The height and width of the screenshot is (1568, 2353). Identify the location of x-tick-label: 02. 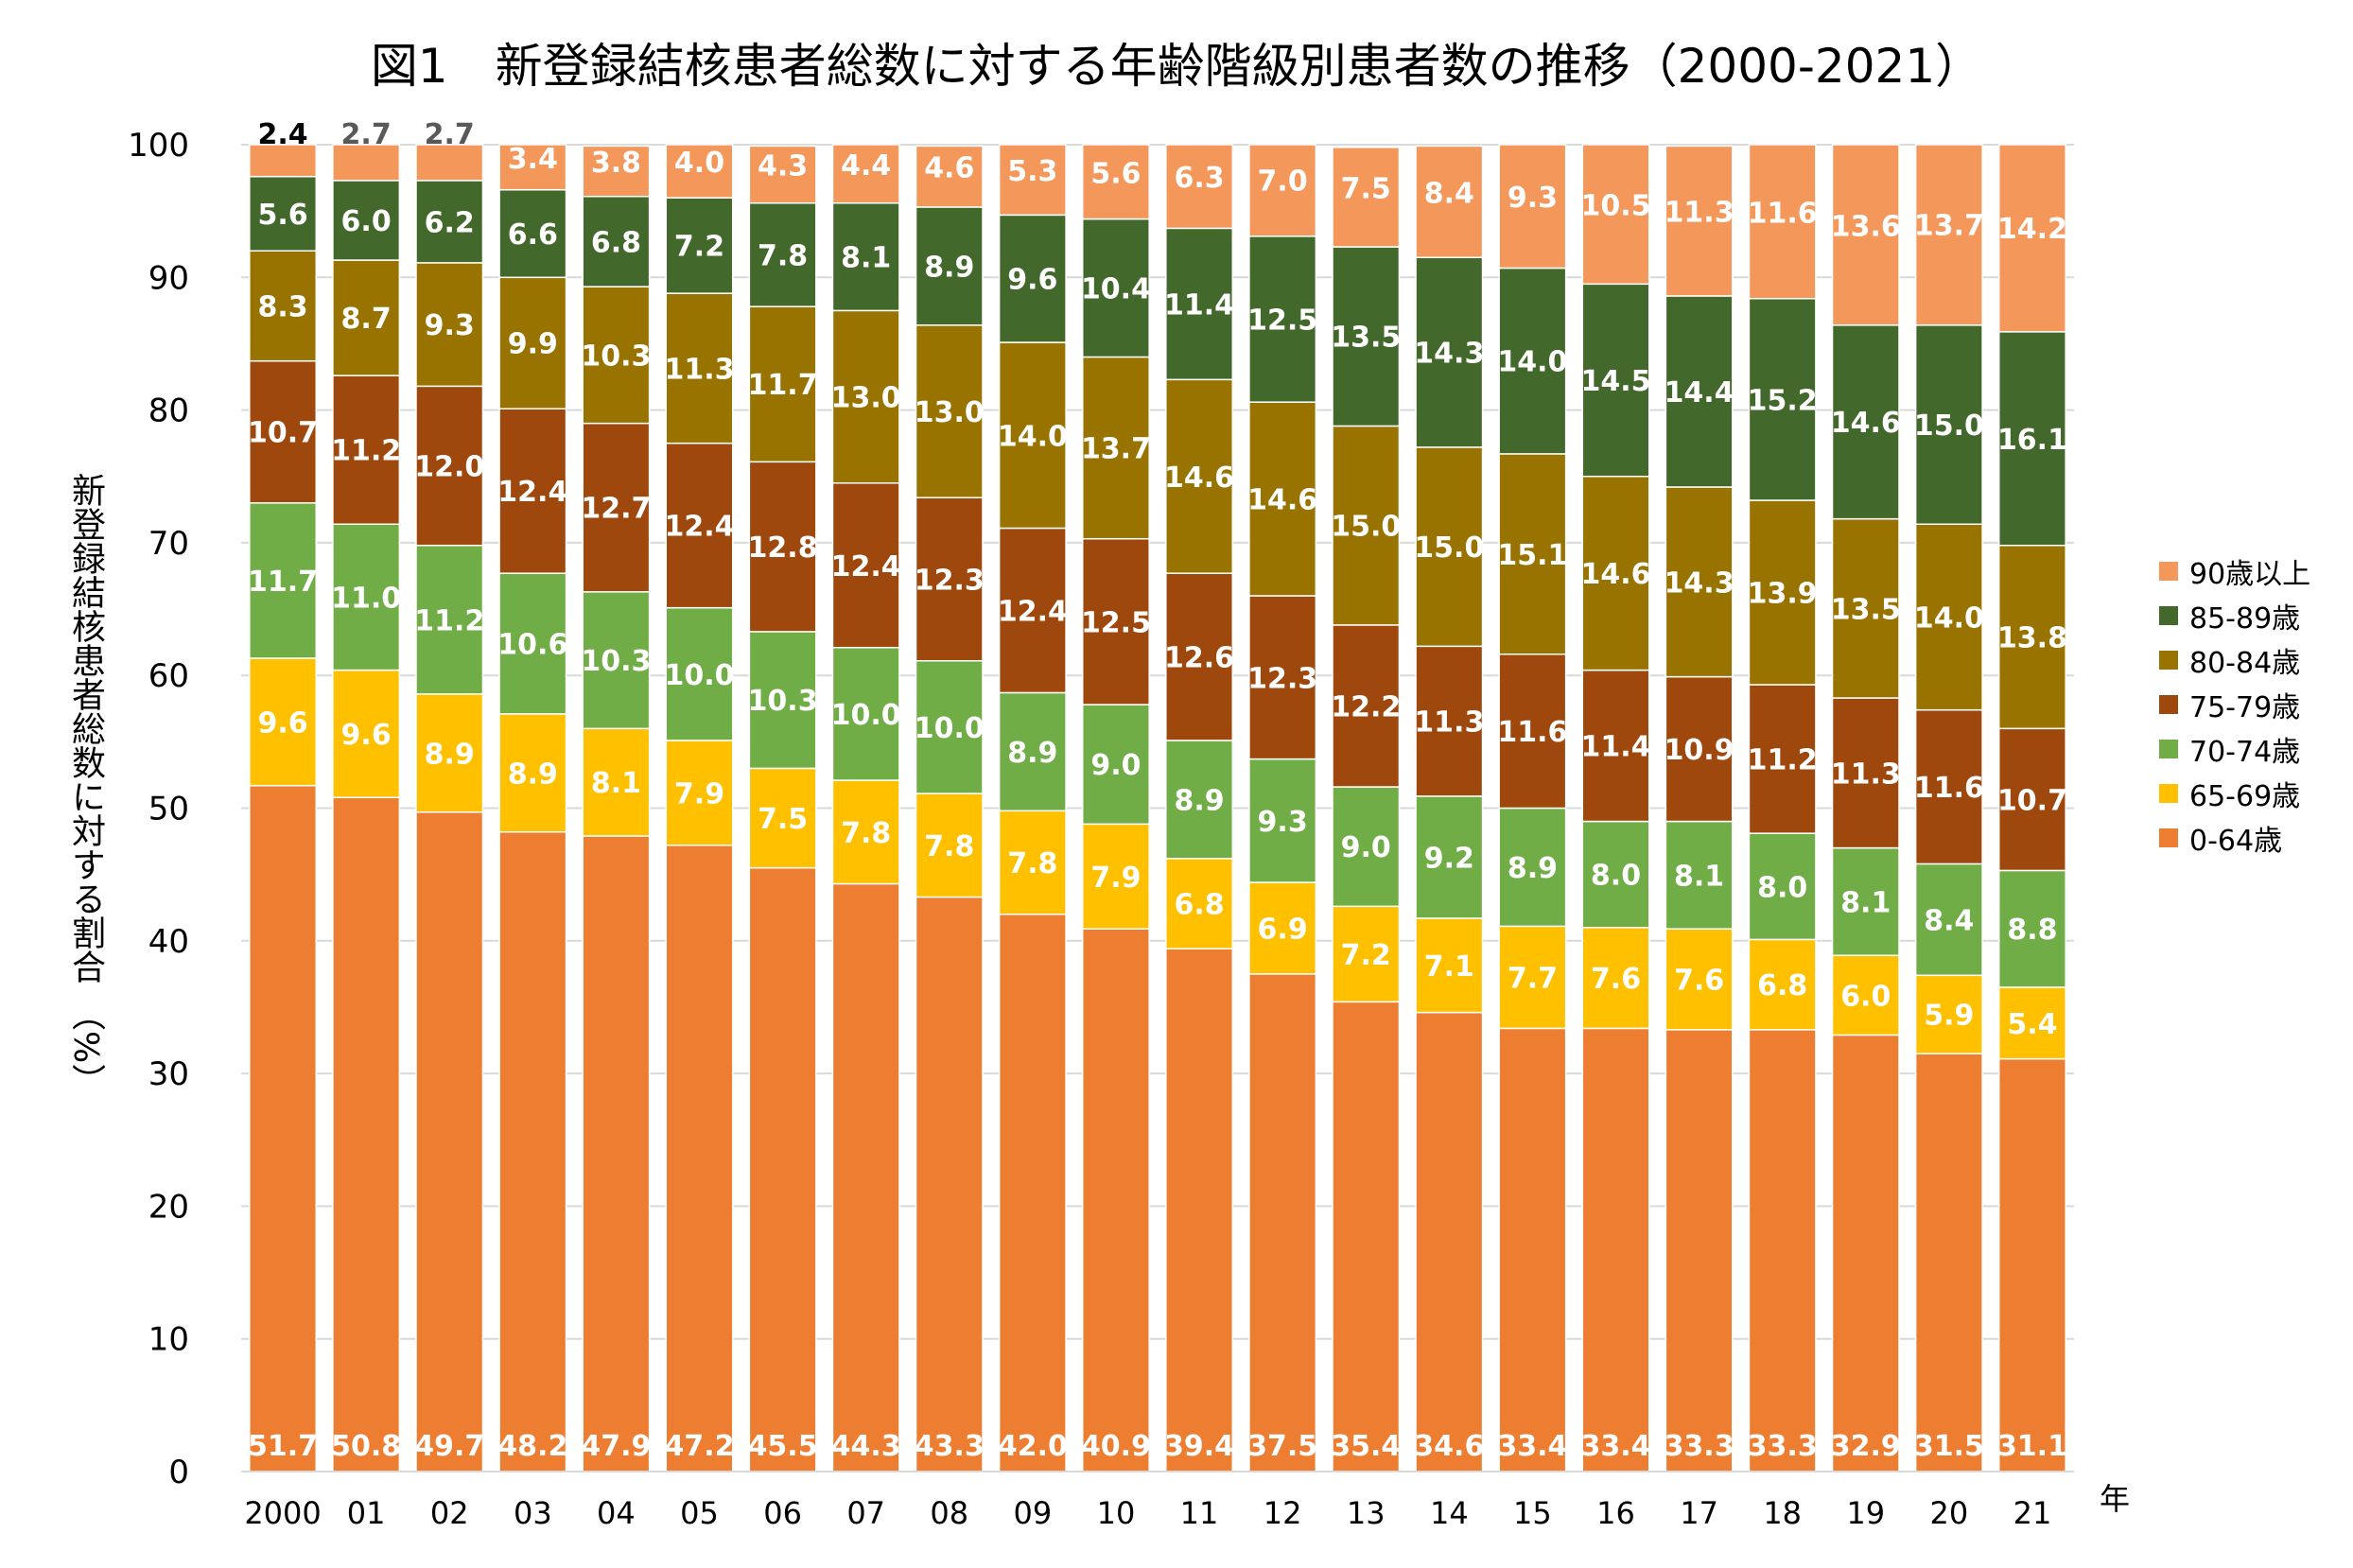
(449, 1513).